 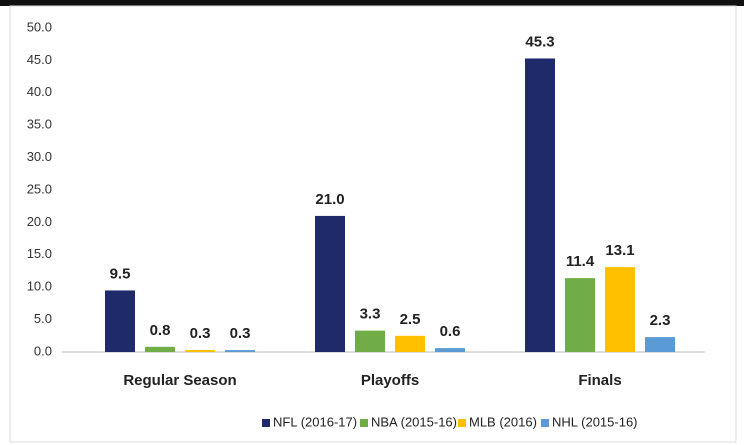 What do you see at coordinates (43, 318) in the screenshot?
I see `y-tick-label: 5.0` at bounding box center [43, 318].